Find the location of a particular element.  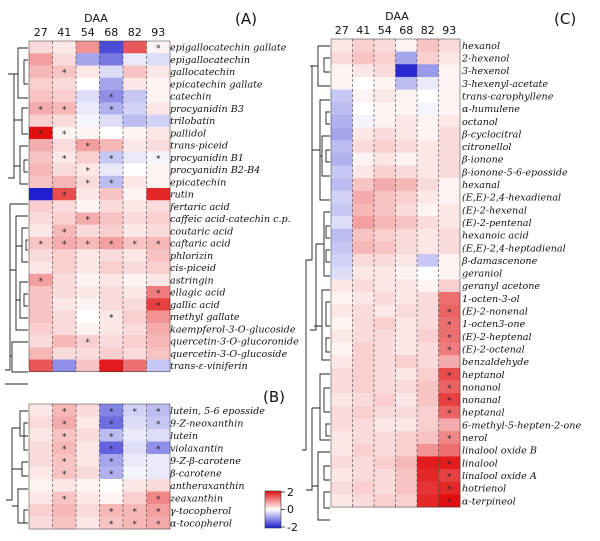

row-label: epigallocatechin gallate is located at coordinates (228, 48).